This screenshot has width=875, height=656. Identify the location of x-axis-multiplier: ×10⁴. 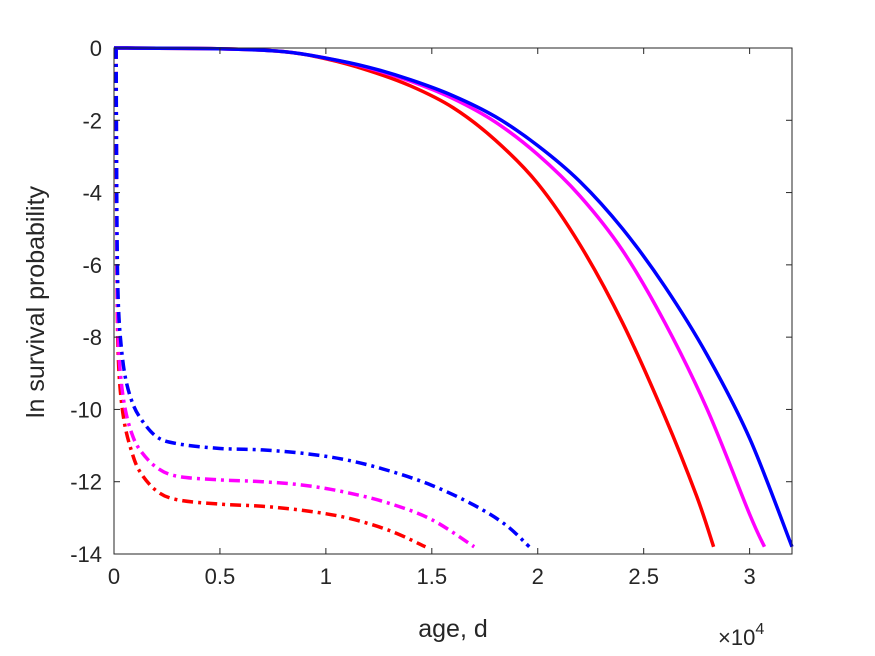
(741, 635).